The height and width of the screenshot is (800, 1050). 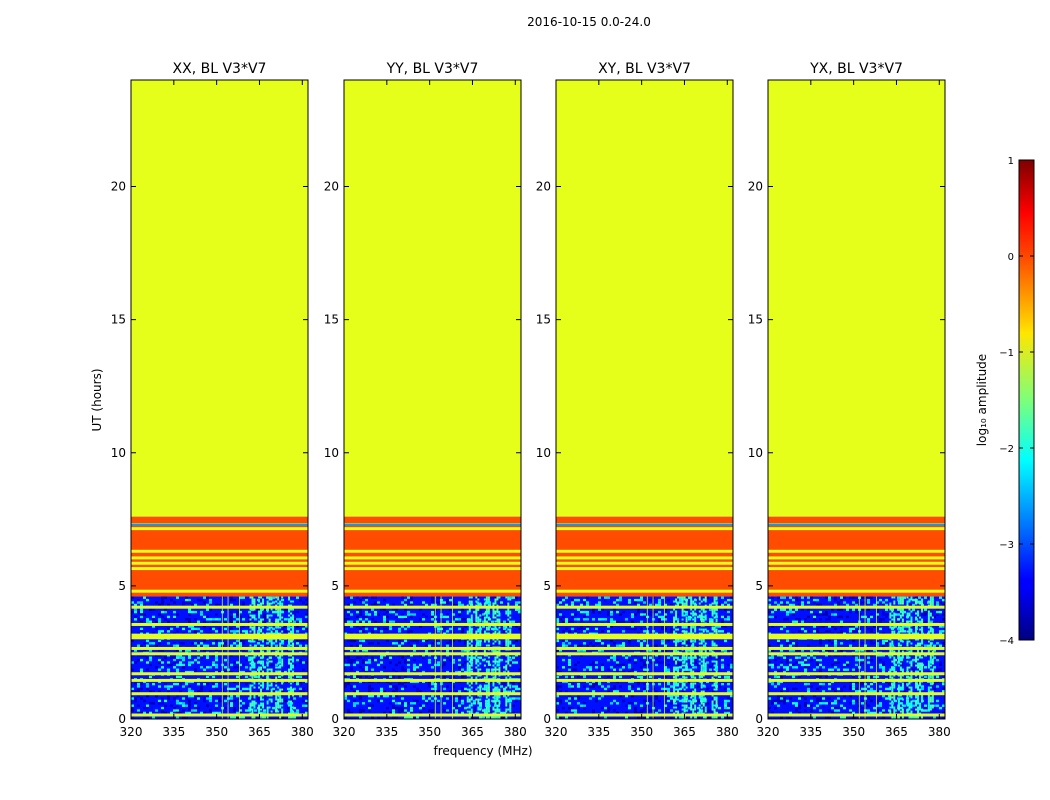 I want to click on colorbar-tick-label: 1, so click(x=1011, y=161).